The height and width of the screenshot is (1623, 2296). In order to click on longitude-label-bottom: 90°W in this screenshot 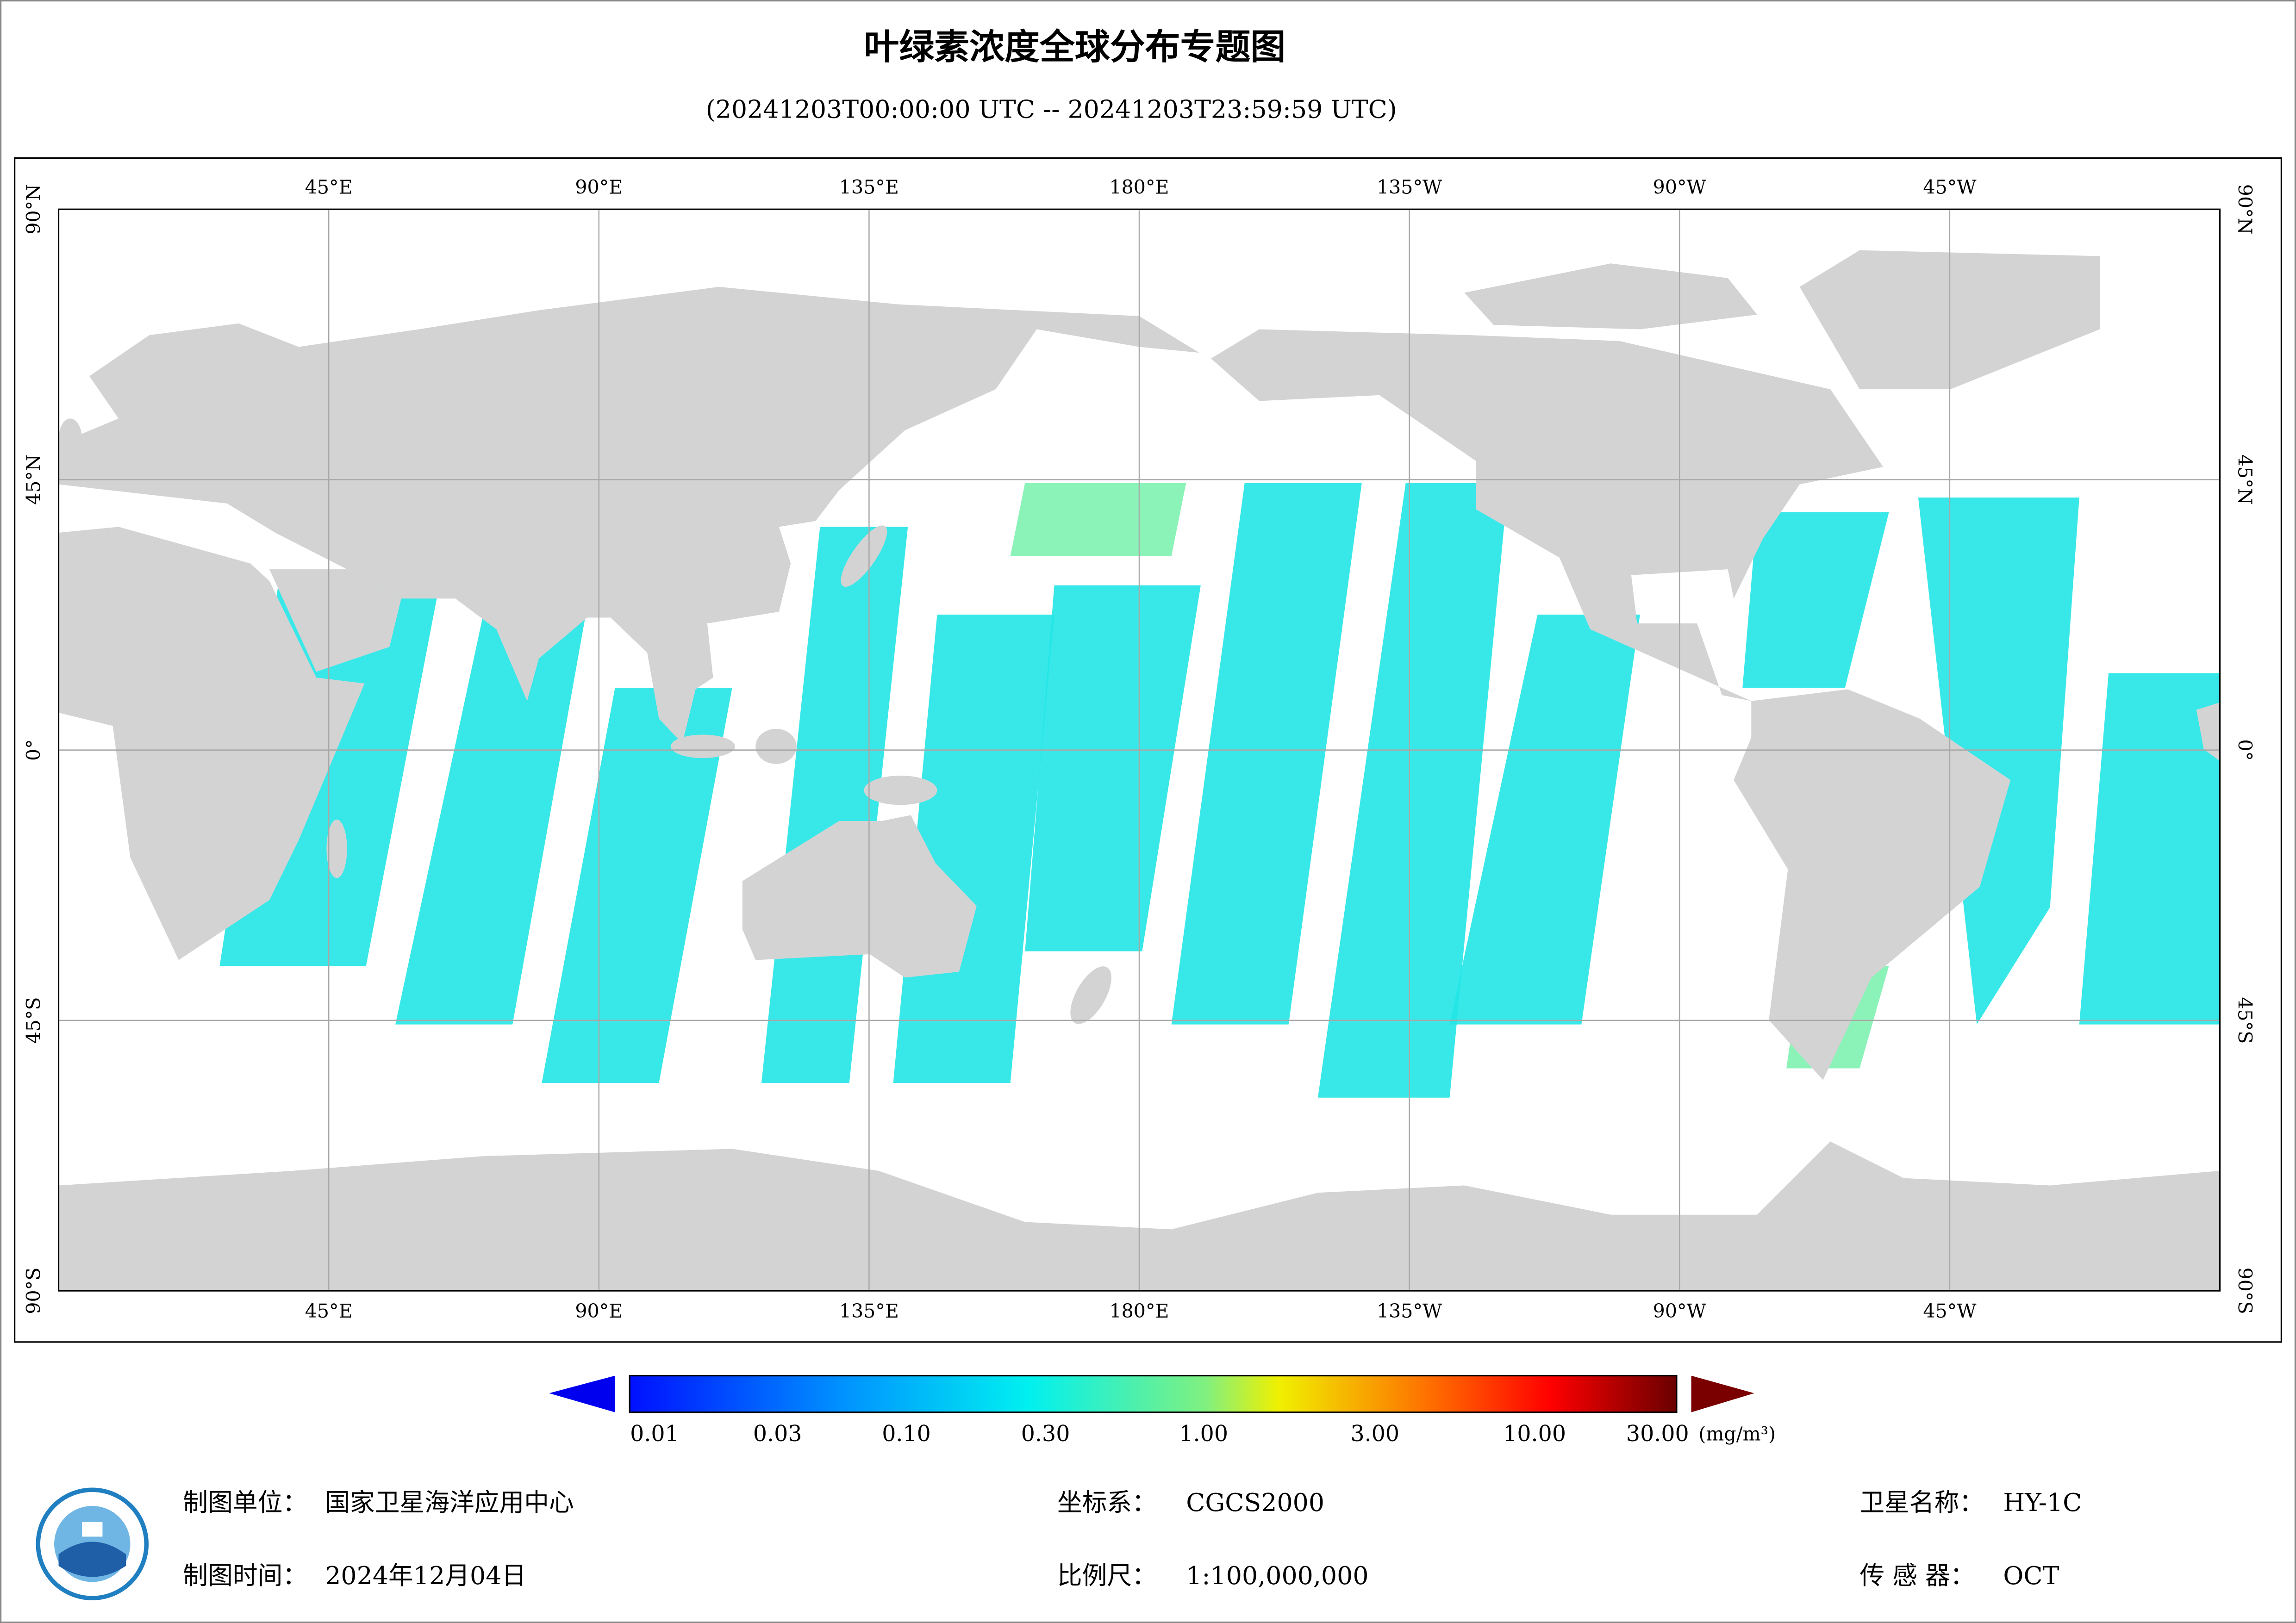, I will do `click(1680, 1311)`.